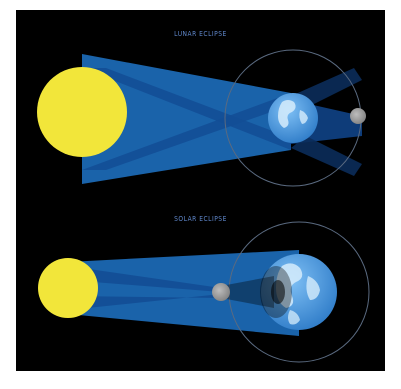  Describe the element at coordinates (183, 293) in the screenshot. I see `solar-outer-beam` at that location.